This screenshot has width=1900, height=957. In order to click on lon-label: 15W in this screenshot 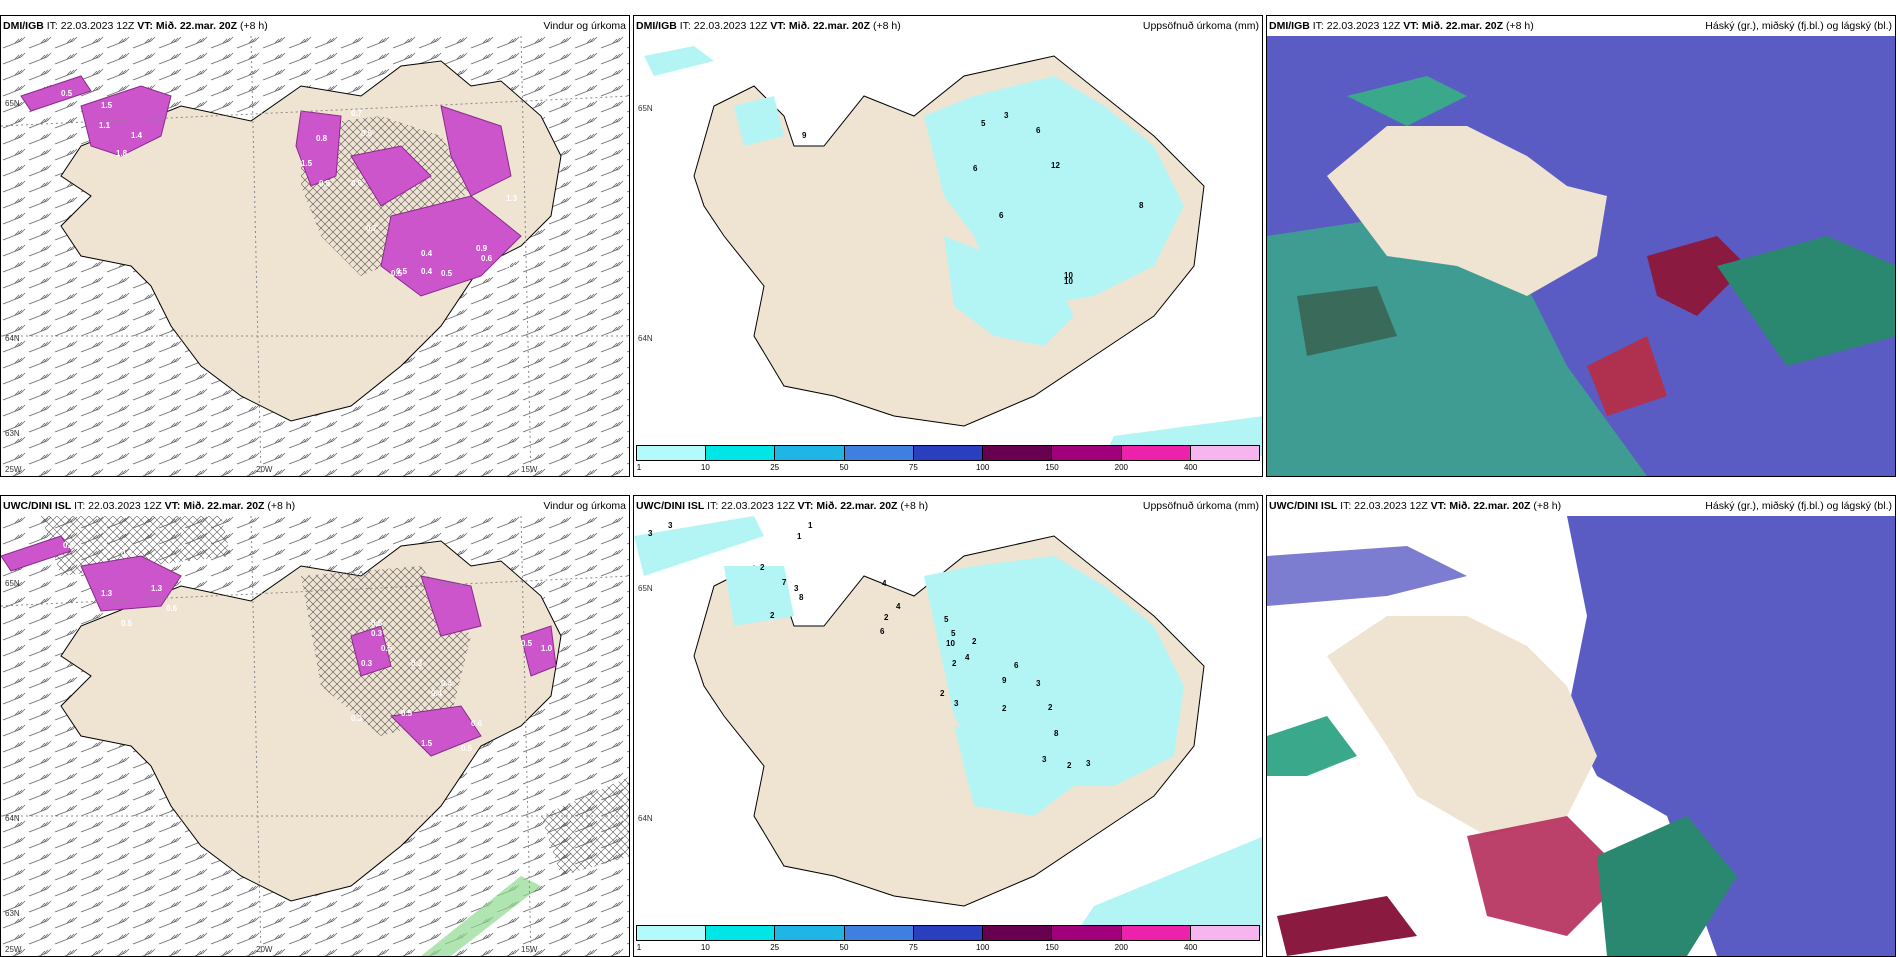, I will do `click(529, 469)`.